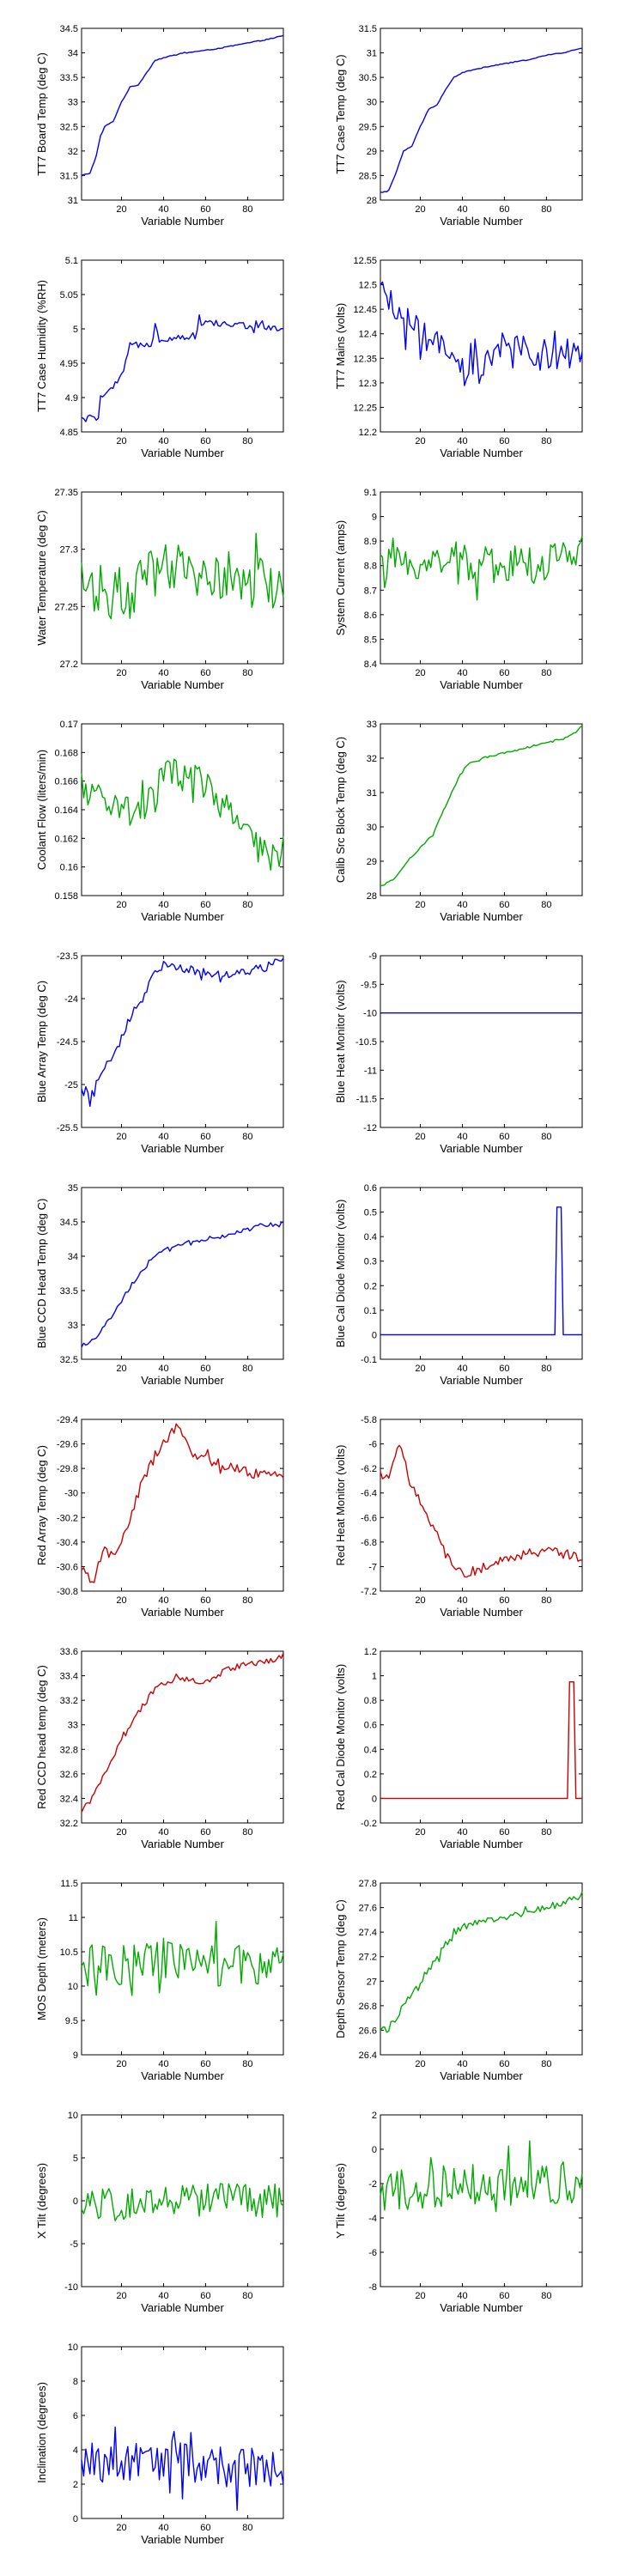 This screenshot has height=2576, width=644. What do you see at coordinates (372, 103) in the screenshot?
I see `y-tick-label: 30` at bounding box center [372, 103].